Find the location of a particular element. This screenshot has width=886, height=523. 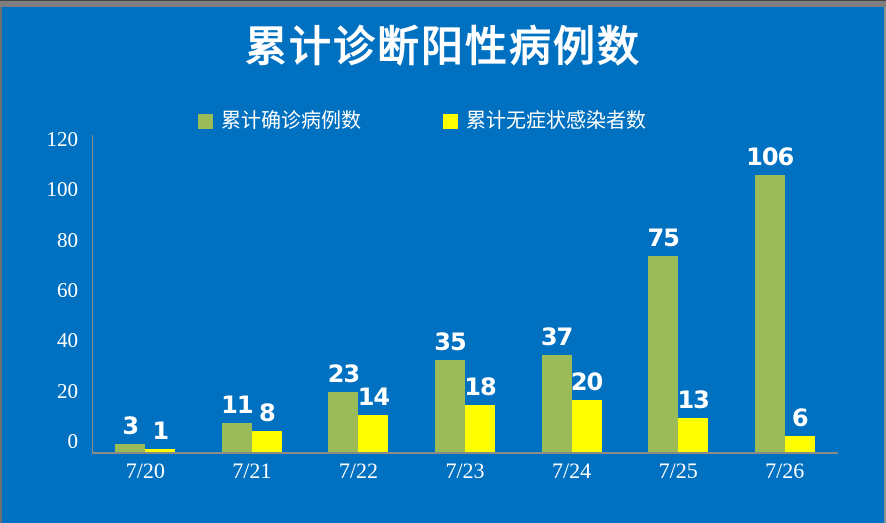

series-1-value-label: 1 is located at coordinates (160, 431).